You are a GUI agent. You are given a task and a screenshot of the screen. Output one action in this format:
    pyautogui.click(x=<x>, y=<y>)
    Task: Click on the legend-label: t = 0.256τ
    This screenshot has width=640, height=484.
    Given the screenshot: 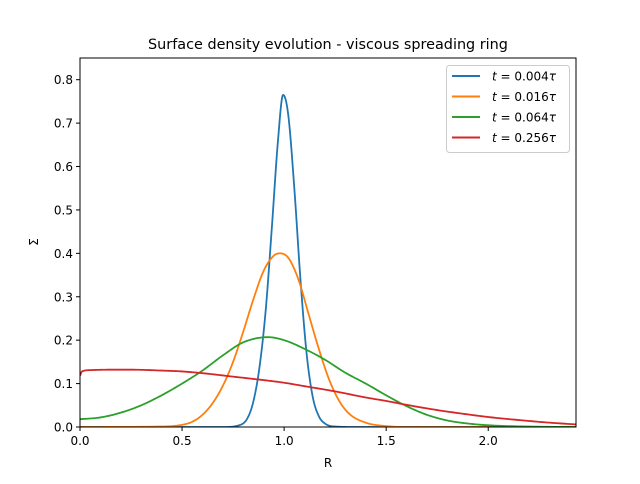 What is the action you would take?
    pyautogui.click(x=524, y=138)
    